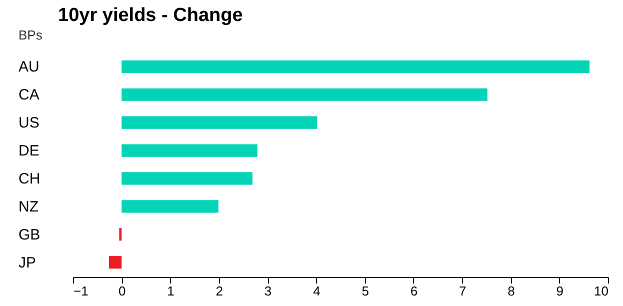 The height and width of the screenshot is (306, 623). What do you see at coordinates (28, 207) in the screenshot?
I see `y-tick-label: NZ` at bounding box center [28, 207].